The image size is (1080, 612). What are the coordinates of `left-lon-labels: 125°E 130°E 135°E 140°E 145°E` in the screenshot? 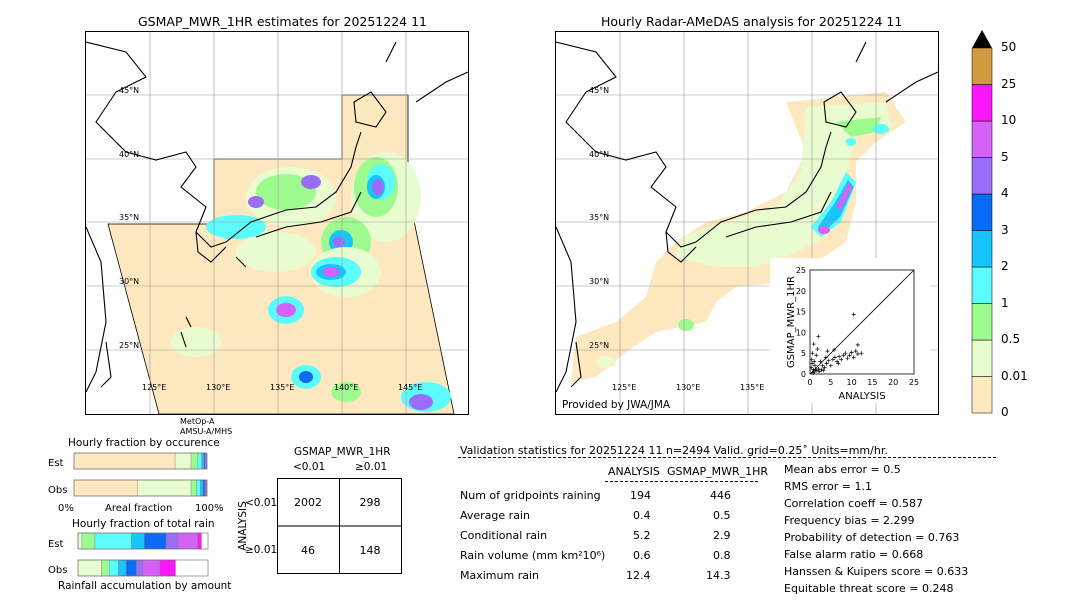 It's located at (282, 387).